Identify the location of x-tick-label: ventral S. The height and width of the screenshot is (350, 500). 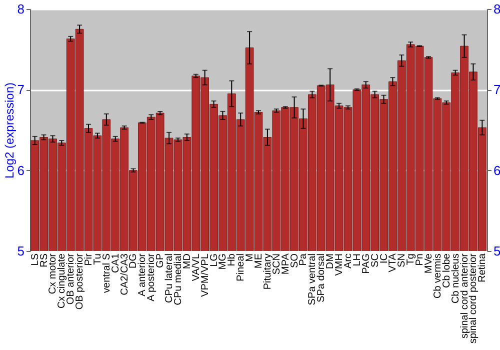
(106, 273).